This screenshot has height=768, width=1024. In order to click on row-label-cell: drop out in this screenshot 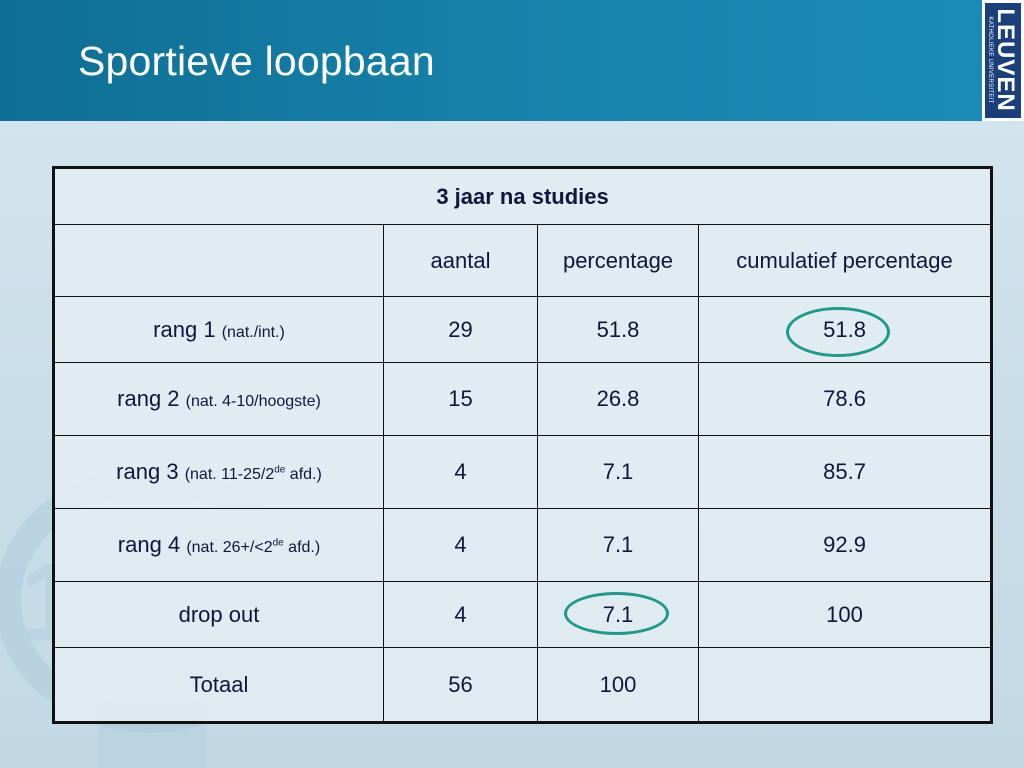, I will do `click(218, 614)`.